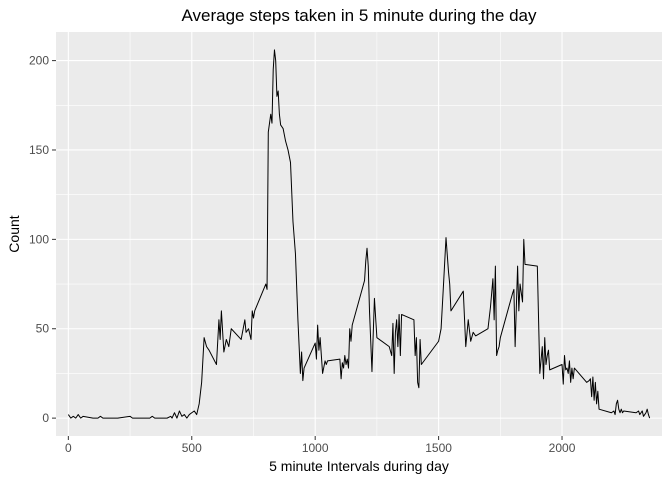 The width and height of the screenshot is (672, 480). Describe the element at coordinates (562, 448) in the screenshot. I see `x-tick-label: 2000` at that location.